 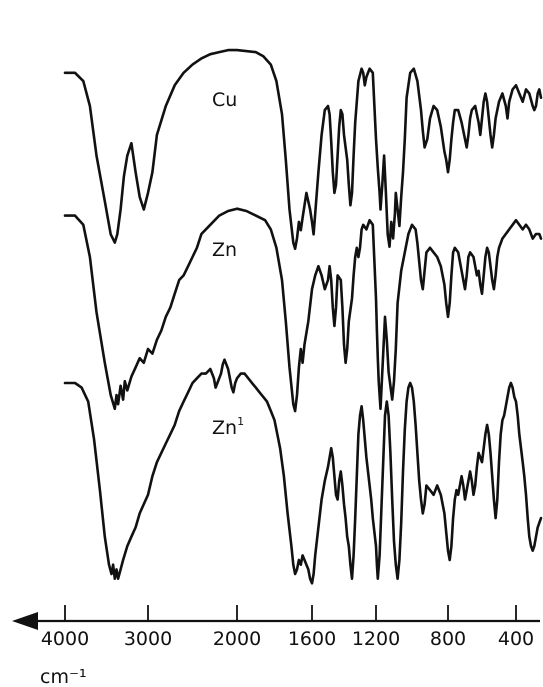 I want to click on x-tick-label-3000: 3000, so click(x=148, y=639).